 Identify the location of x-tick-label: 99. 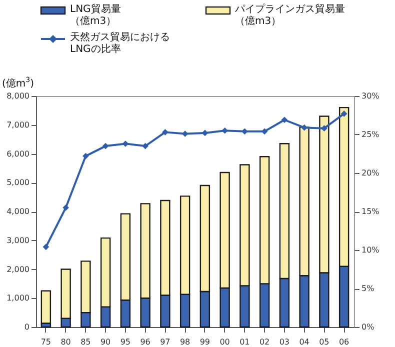
(205, 342).